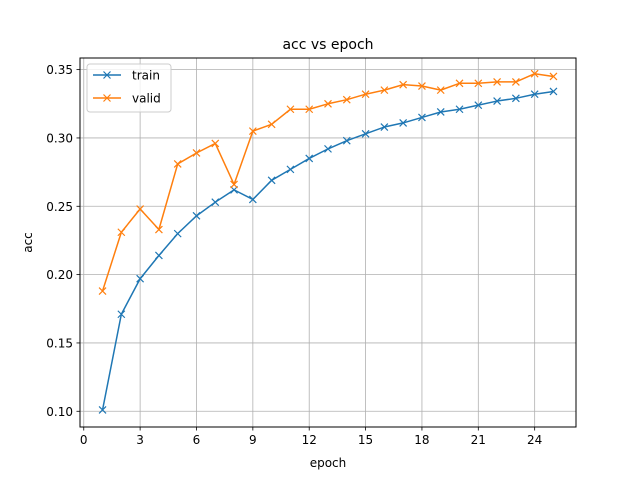 The image size is (640, 480). What do you see at coordinates (309, 440) in the screenshot?
I see `x-tick-label: 12` at bounding box center [309, 440].